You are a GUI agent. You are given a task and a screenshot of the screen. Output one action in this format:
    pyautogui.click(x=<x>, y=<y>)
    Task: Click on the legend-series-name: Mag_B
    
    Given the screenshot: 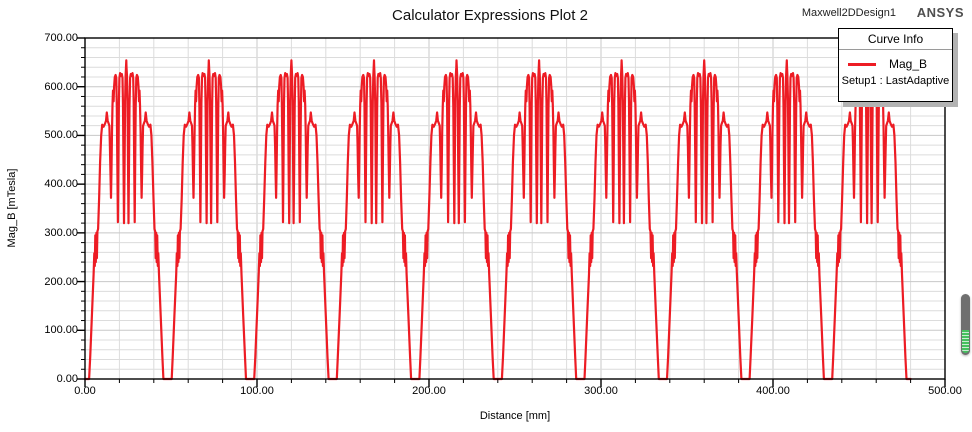 What is the action you would take?
    pyautogui.click(x=908, y=64)
    